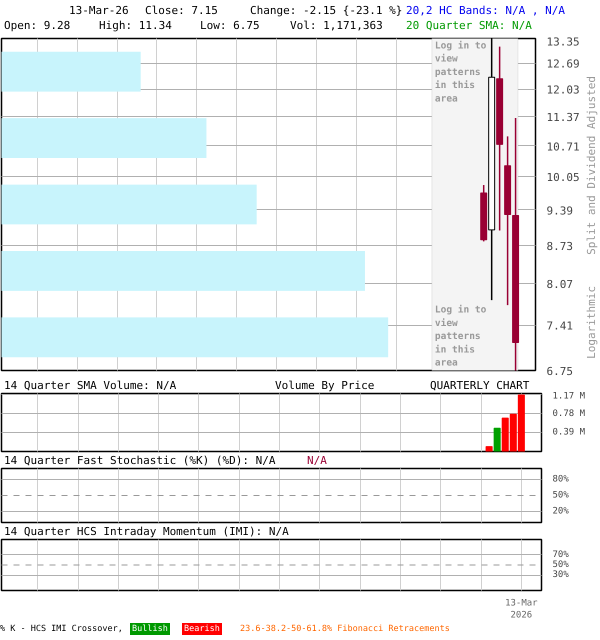 This screenshot has height=640, width=600. Describe the element at coordinates (563, 117) in the screenshot. I see `y-tick-label: 11.37` at that location.